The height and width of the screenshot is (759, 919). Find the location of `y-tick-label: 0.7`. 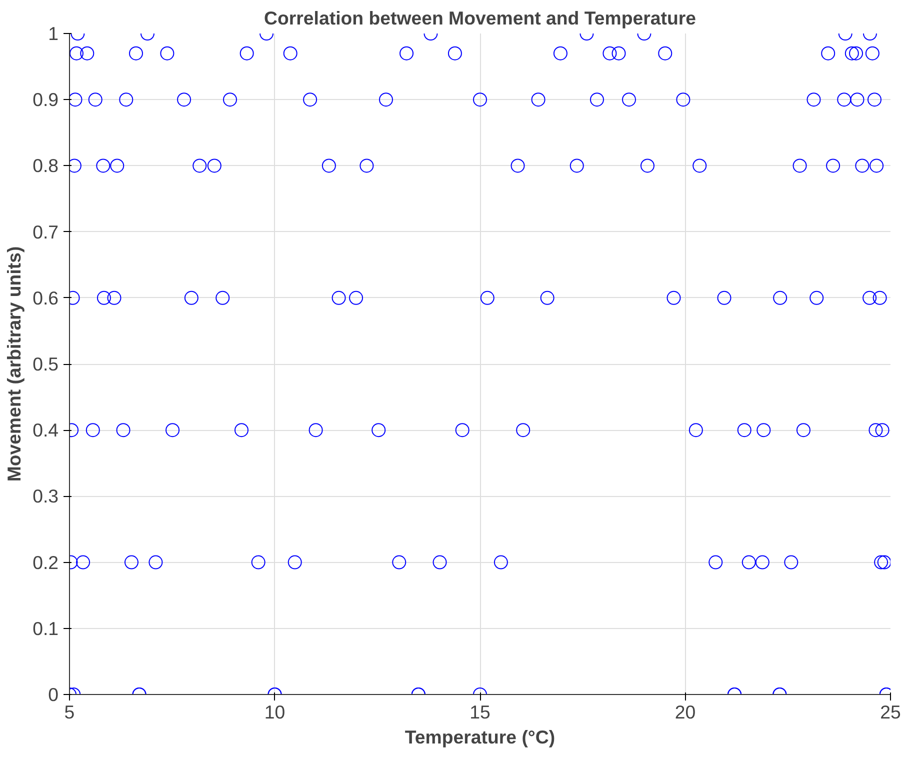

y-tick-label: 0.7 is located at coordinates (45, 231).